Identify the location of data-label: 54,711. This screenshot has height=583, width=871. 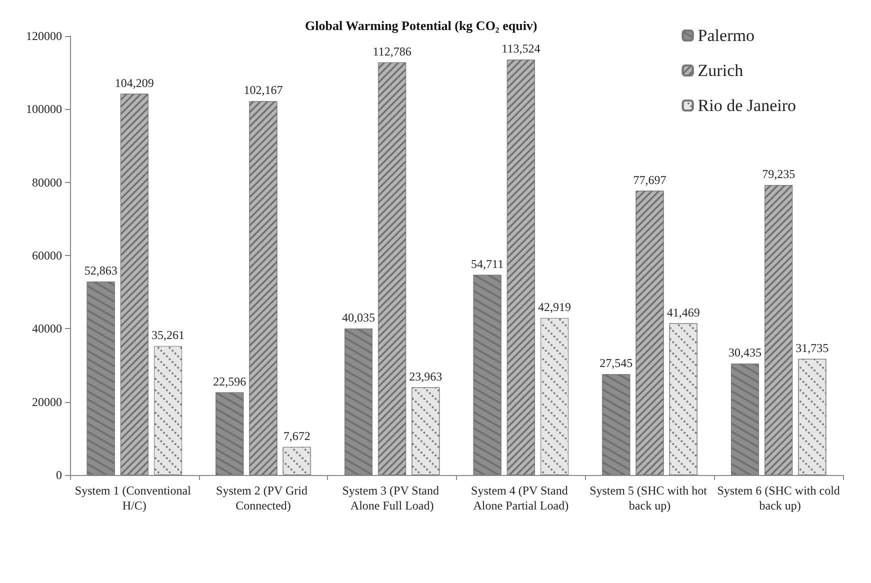
(487, 263).